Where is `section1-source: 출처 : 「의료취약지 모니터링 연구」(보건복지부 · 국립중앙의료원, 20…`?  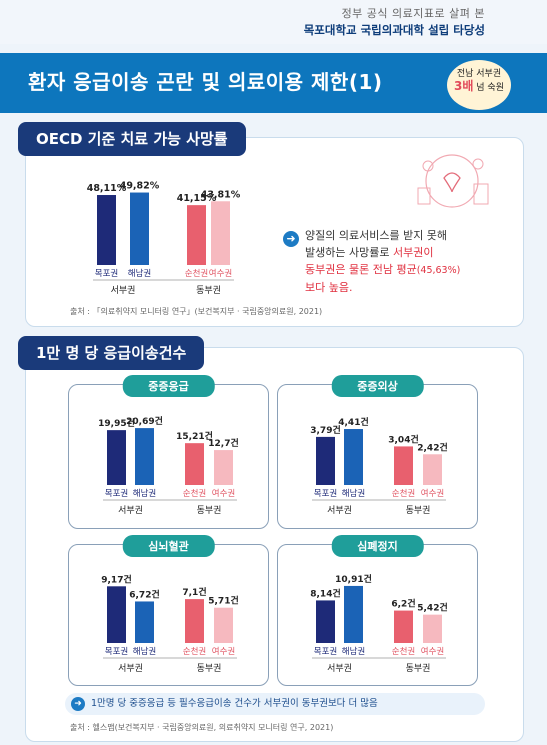
section1-source: 출처 : 「의료취약지 모니터링 연구」(보건복지부 · 국립중앙의료원, 20… is located at coordinates (196, 311).